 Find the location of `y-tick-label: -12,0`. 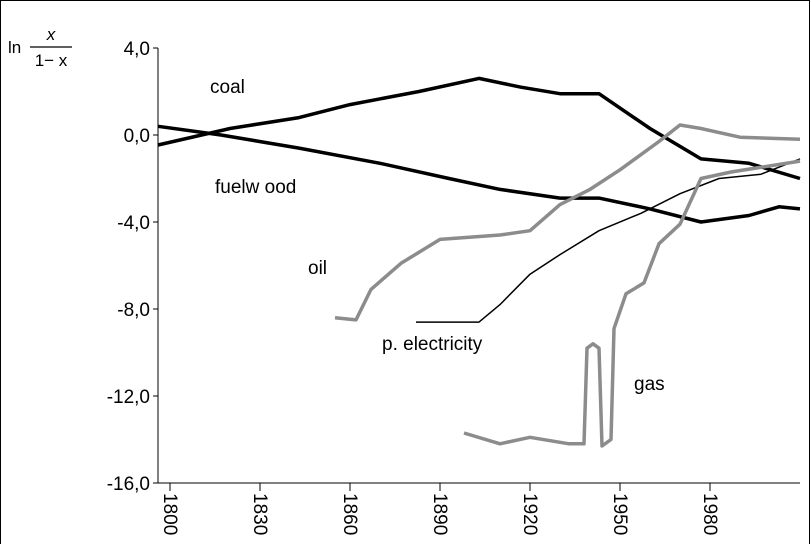

y-tick-label: -12,0 is located at coordinates (128, 397).